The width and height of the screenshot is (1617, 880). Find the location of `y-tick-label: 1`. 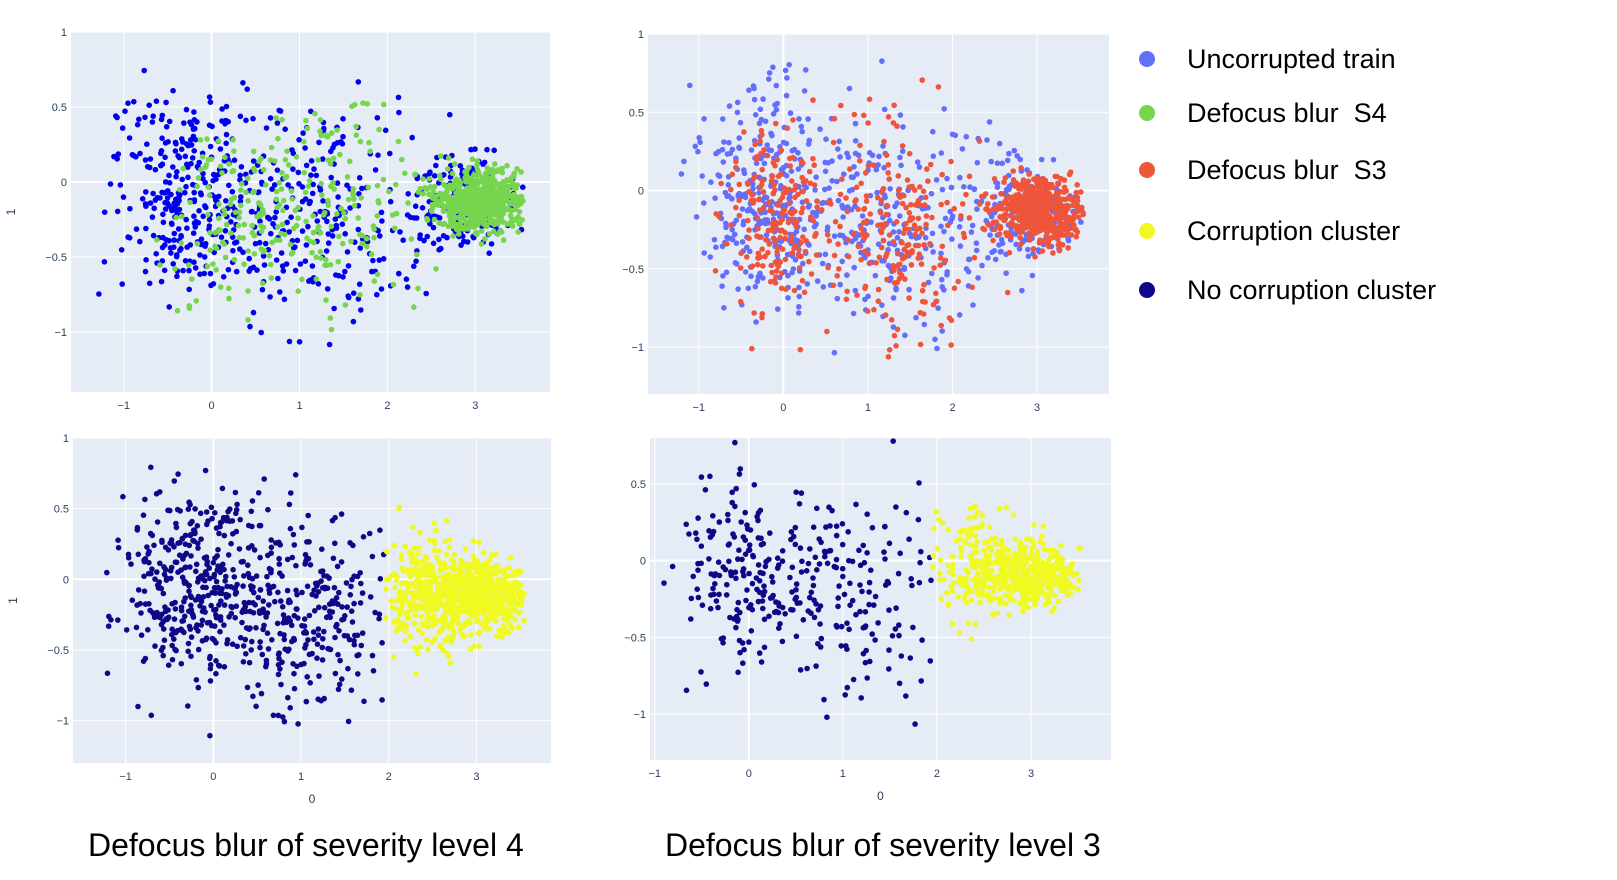

y-tick-label: 1 is located at coordinates (641, 35).